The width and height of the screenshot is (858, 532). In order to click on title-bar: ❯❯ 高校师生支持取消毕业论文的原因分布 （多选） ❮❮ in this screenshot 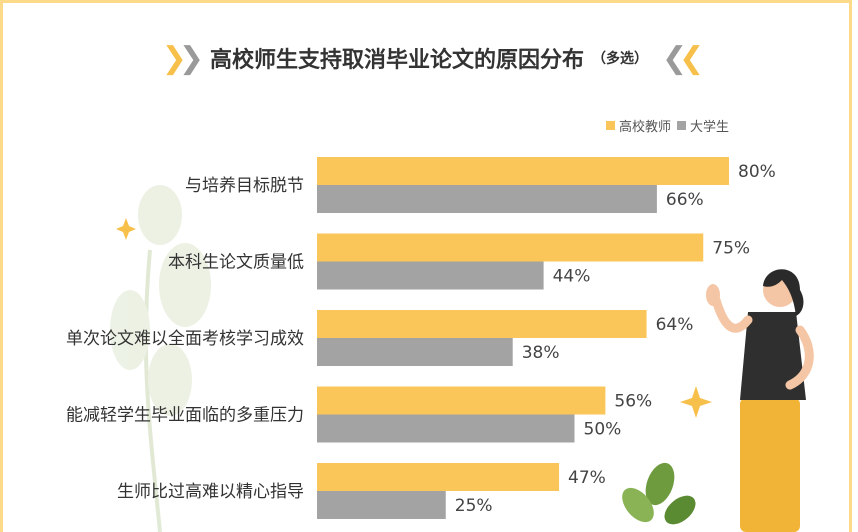, I will do `click(429, 58)`.